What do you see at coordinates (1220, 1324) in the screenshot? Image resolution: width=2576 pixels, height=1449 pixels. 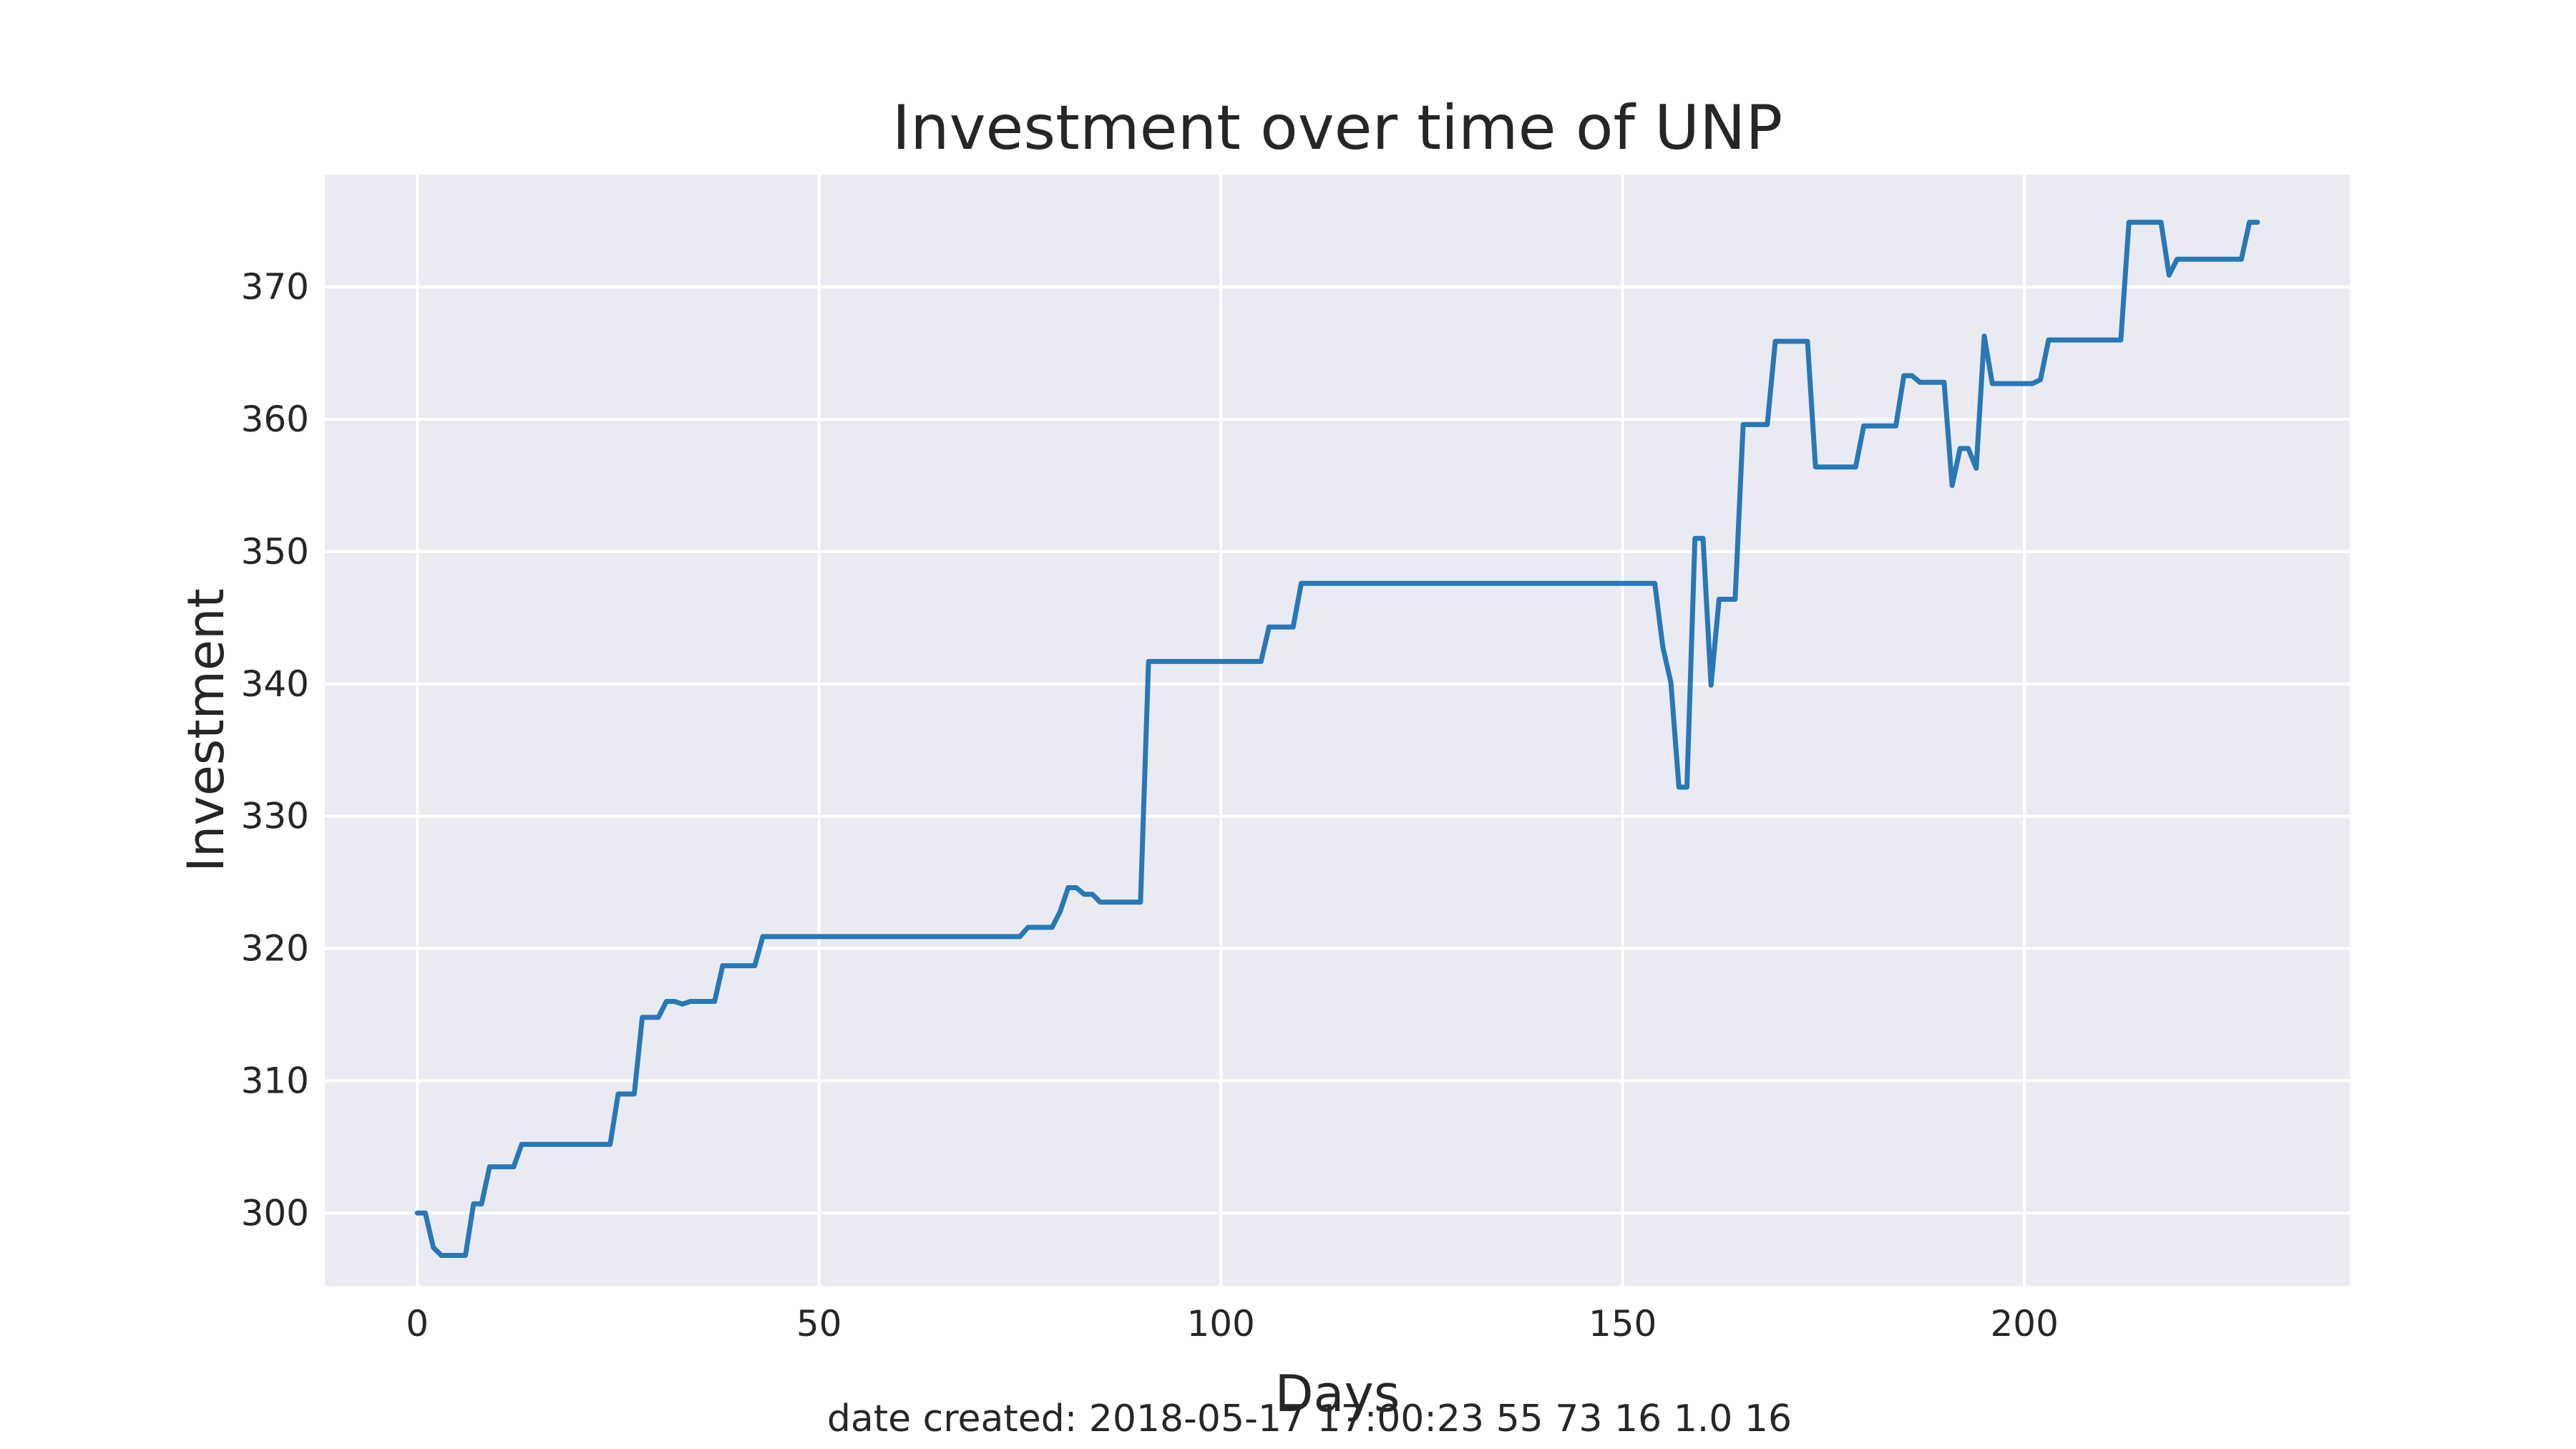 I see `x-tick-label: 100` at bounding box center [1220, 1324].